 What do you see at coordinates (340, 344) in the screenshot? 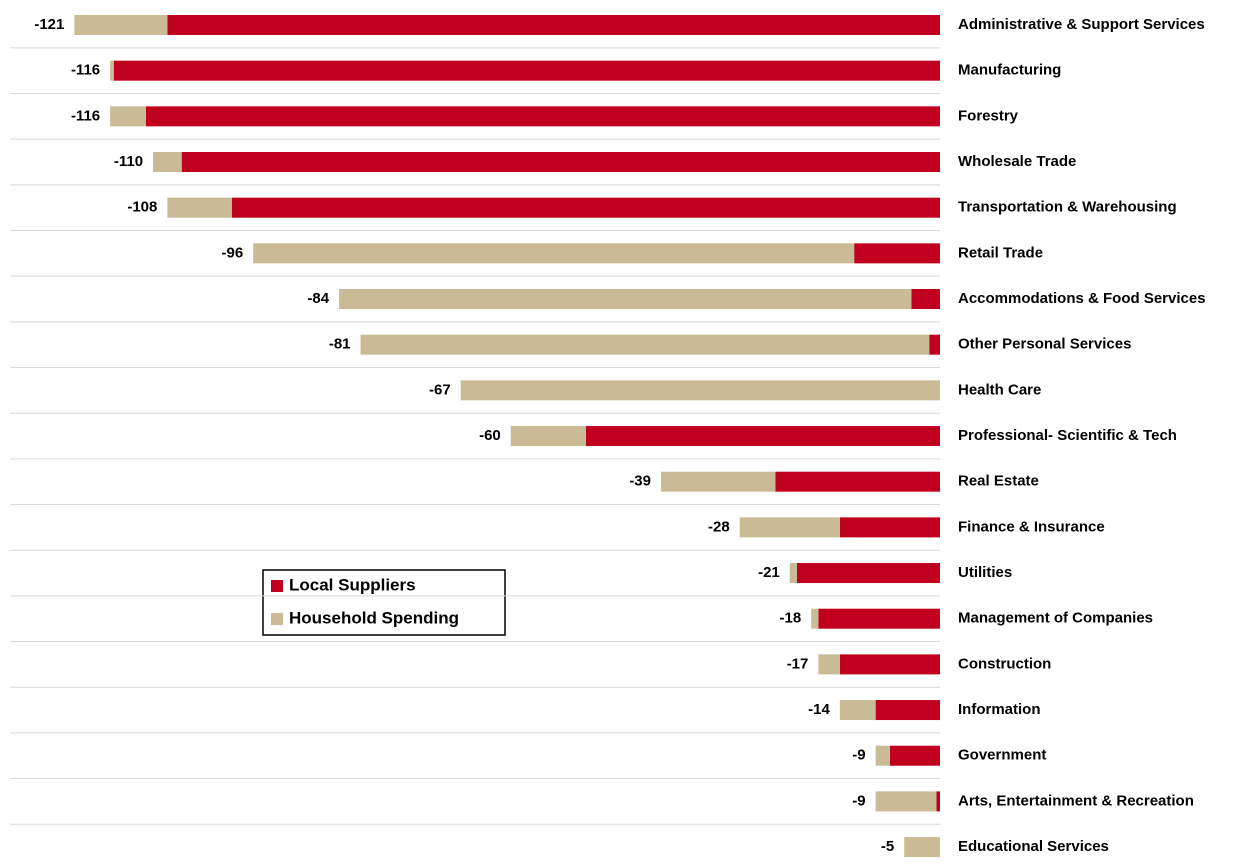
I see `total-label: -81` at bounding box center [340, 344].